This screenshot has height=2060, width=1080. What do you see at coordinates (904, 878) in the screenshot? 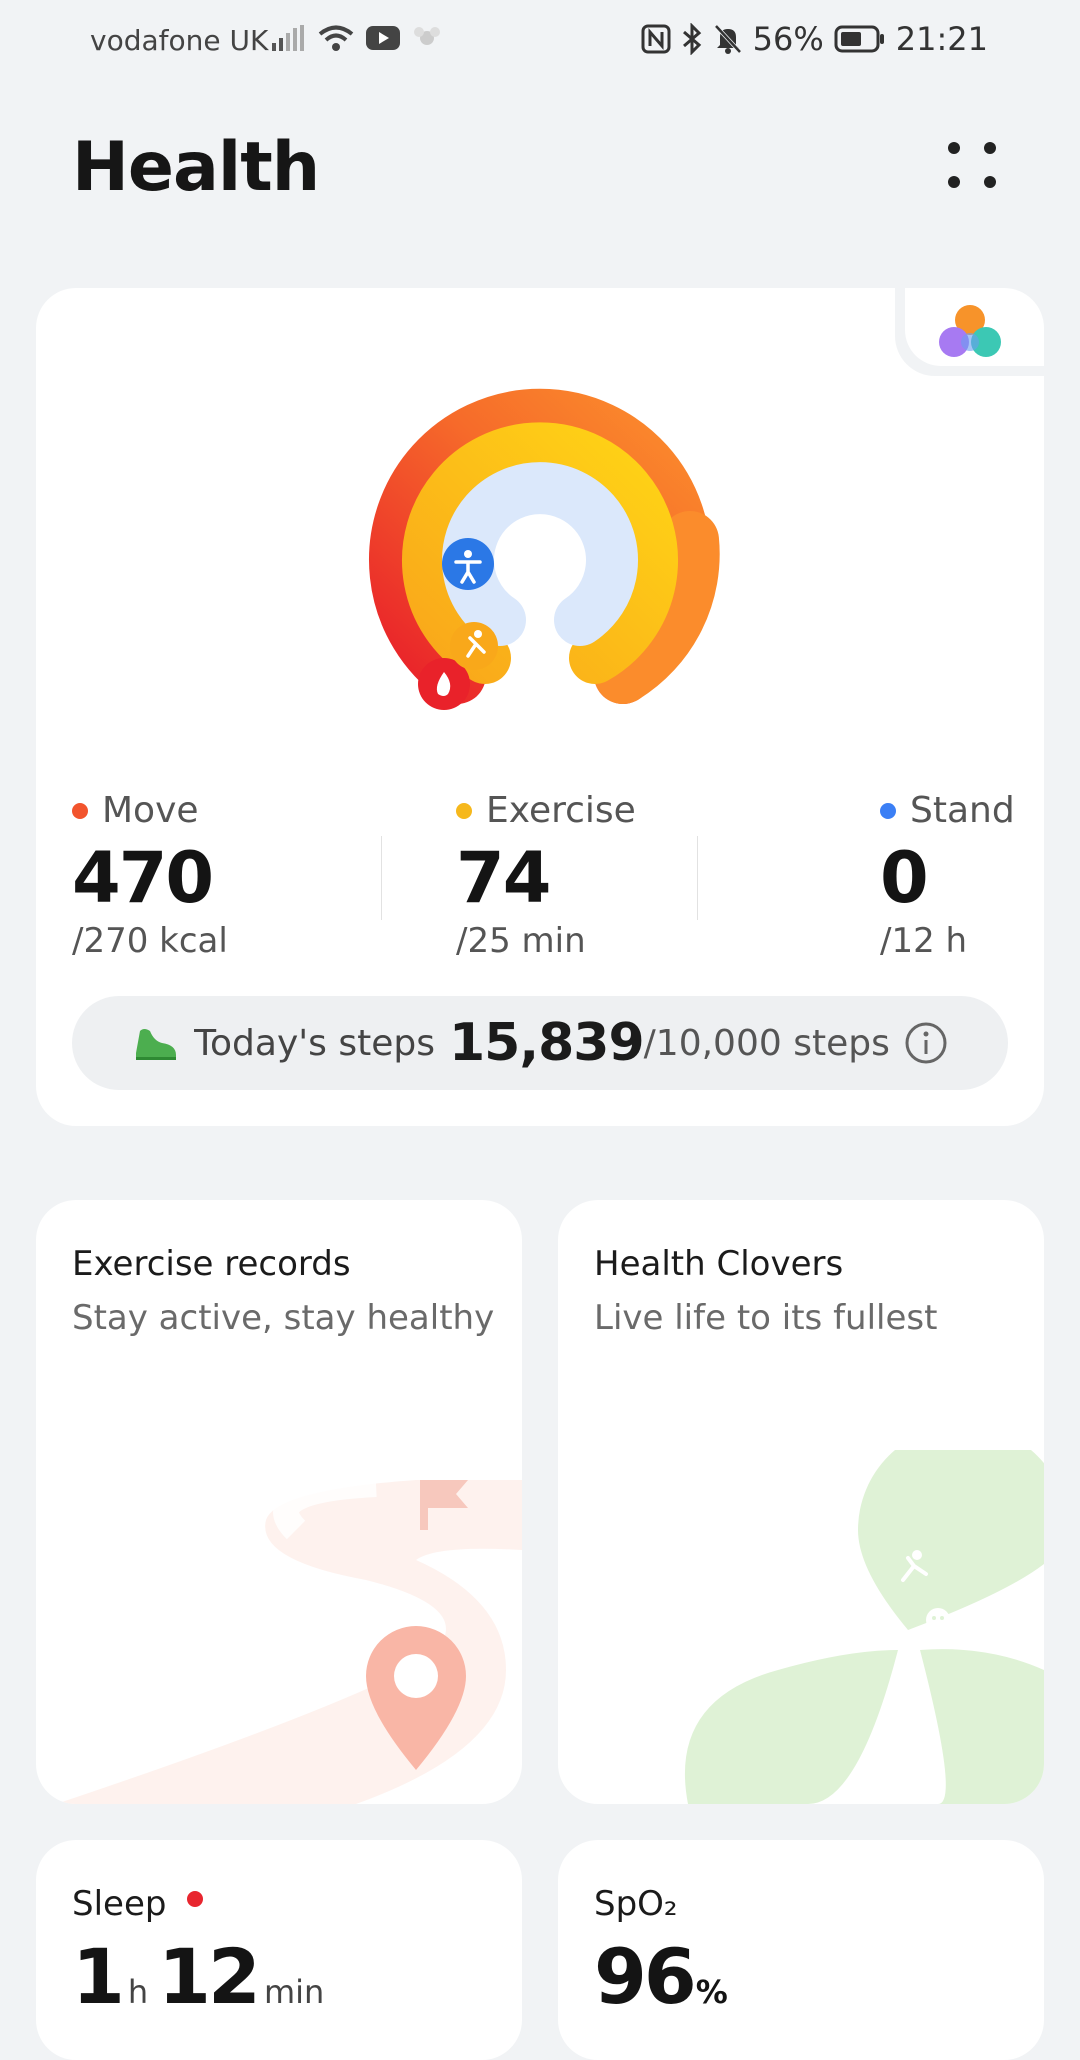
I see `stand-value: 0` at bounding box center [904, 878].